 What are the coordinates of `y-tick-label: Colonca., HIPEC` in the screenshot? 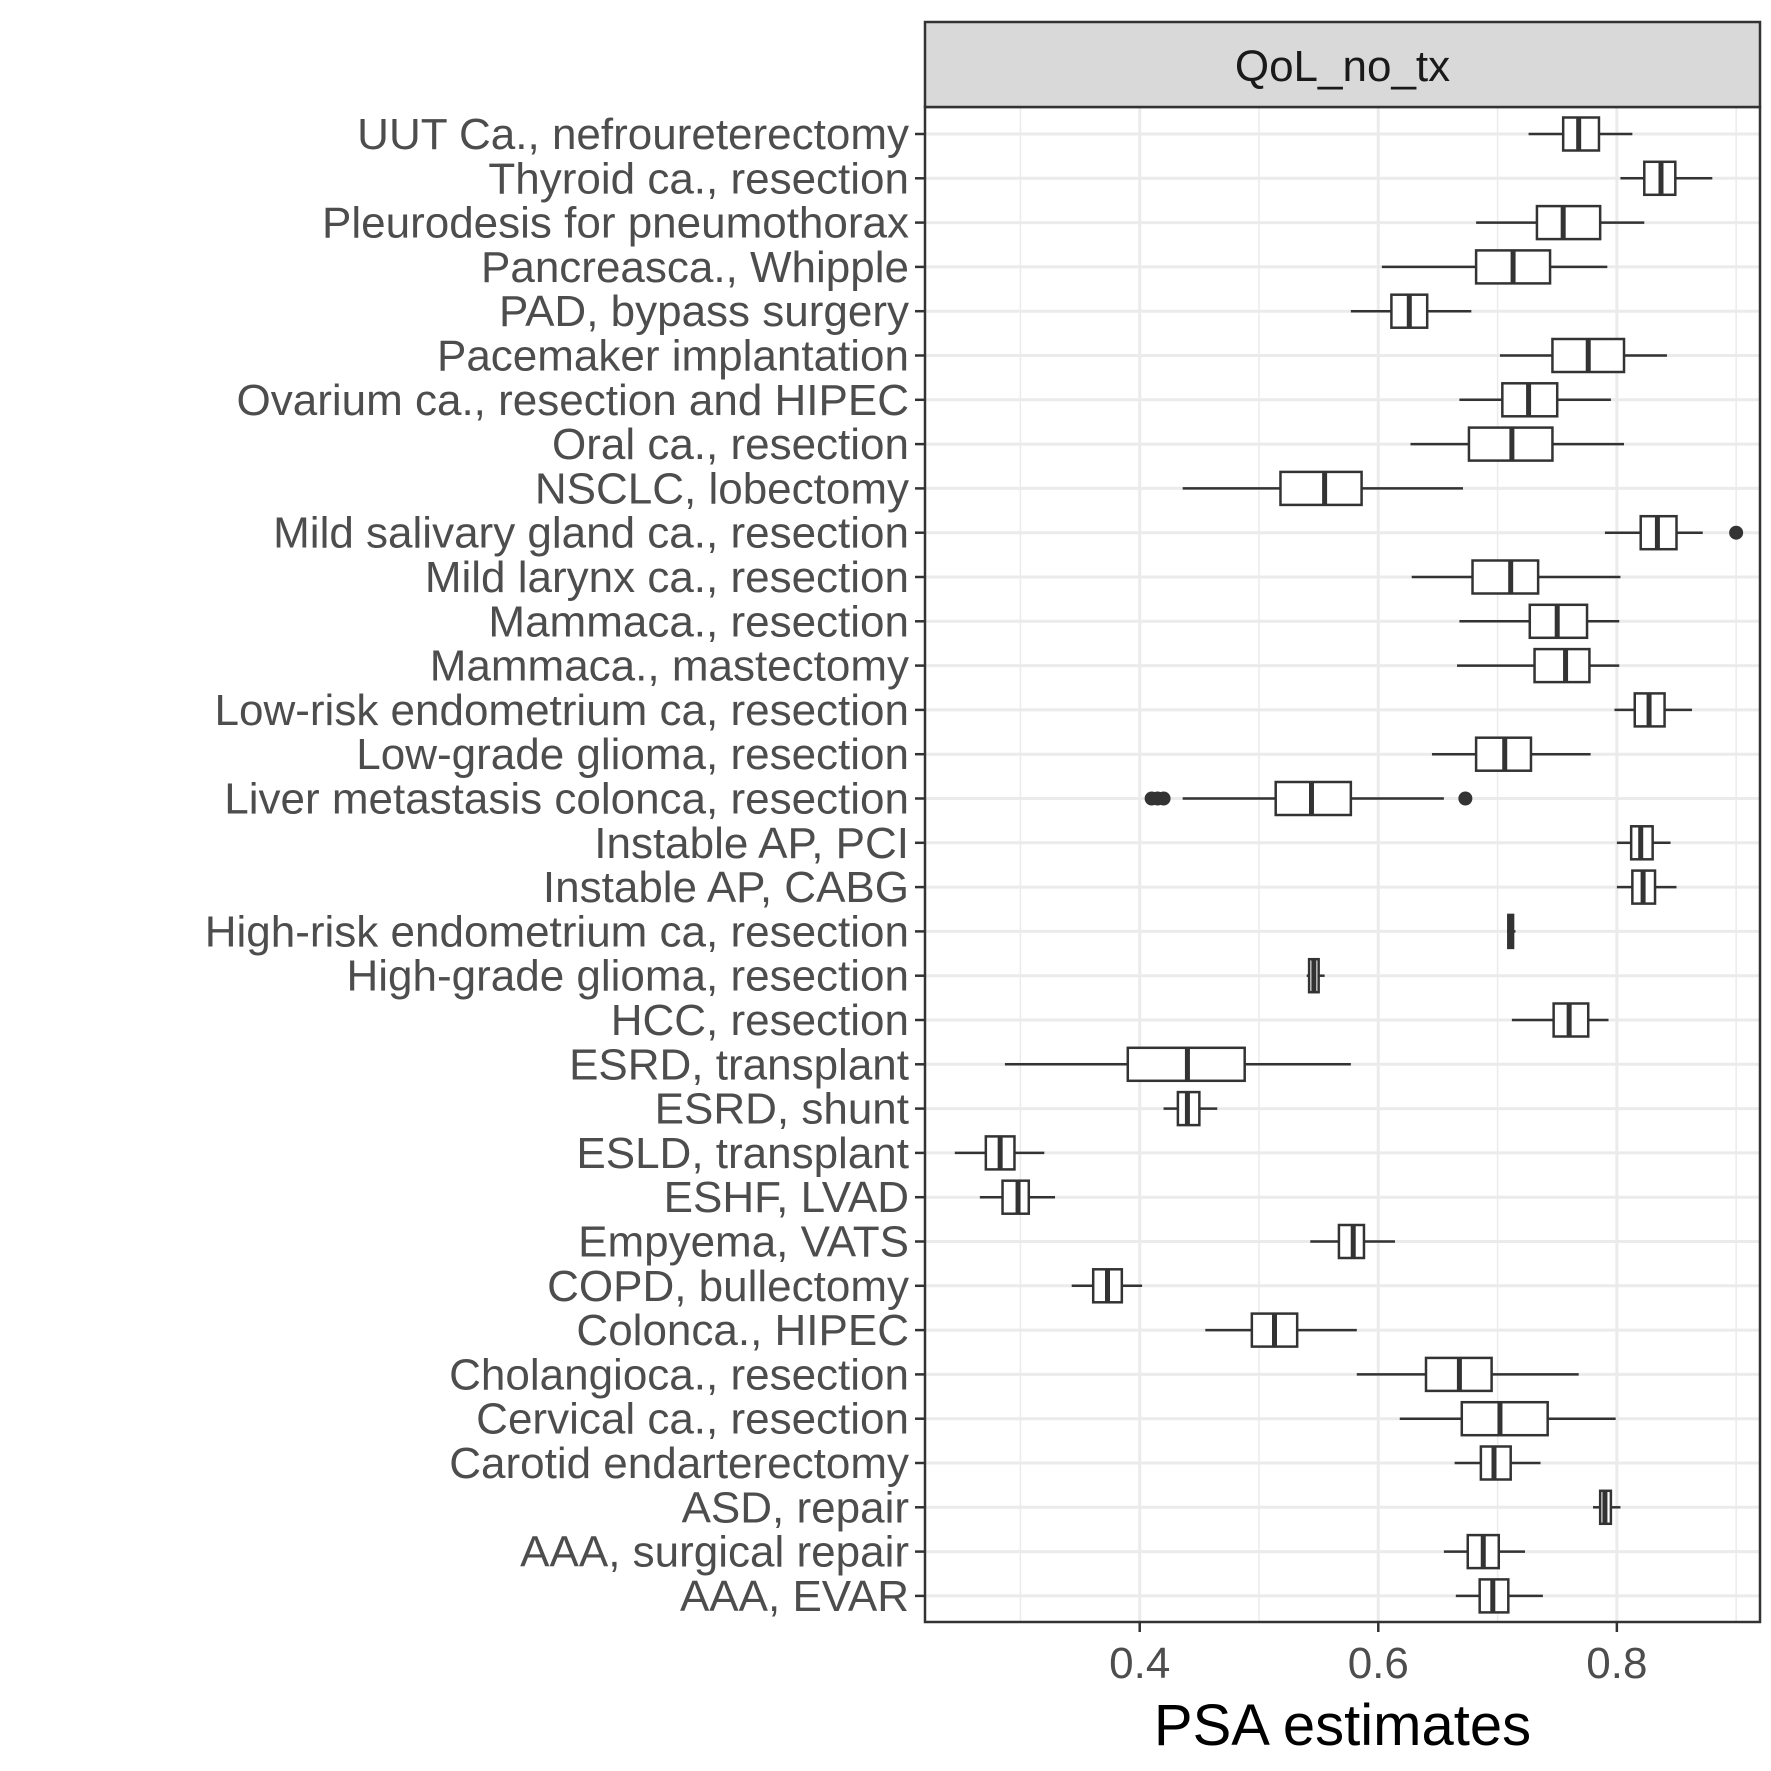 It's located at (742, 1330).